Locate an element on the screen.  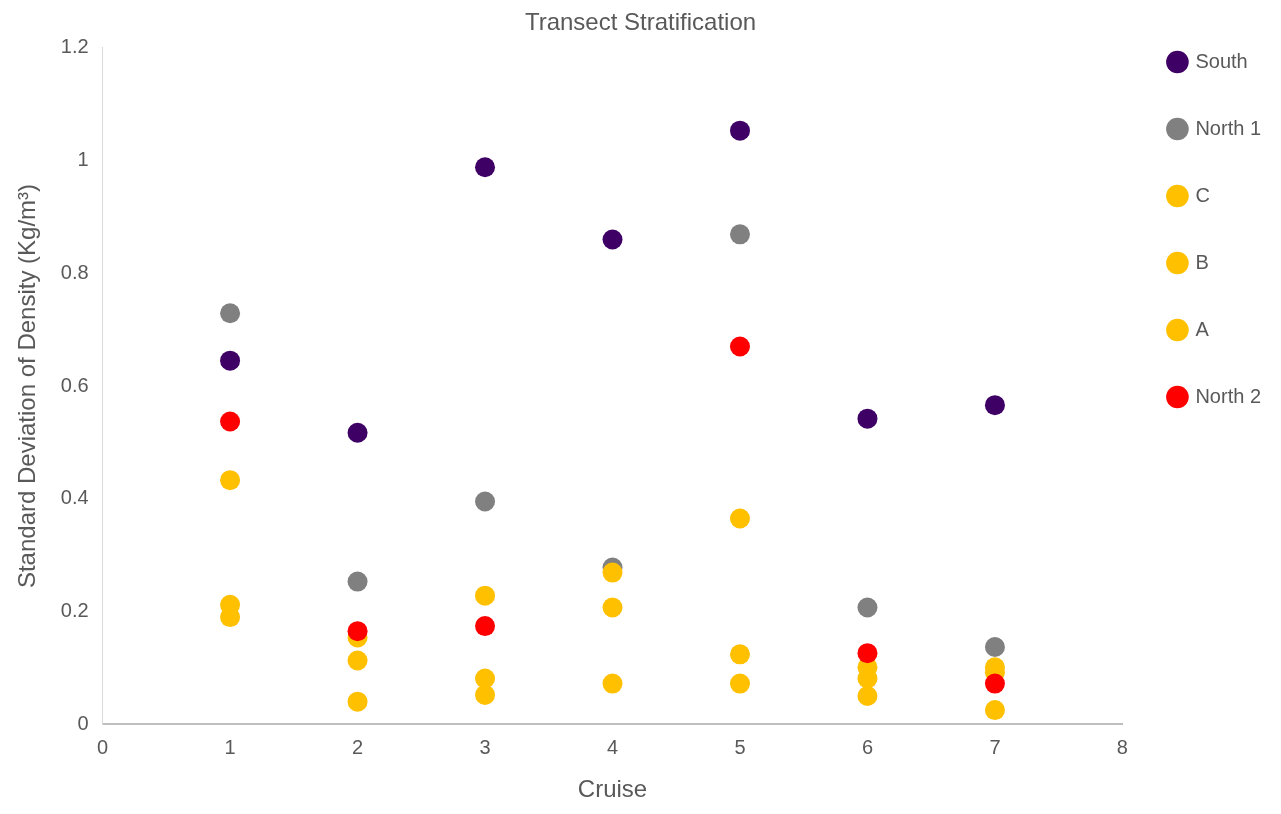
legend-label: A is located at coordinates (1202, 328).